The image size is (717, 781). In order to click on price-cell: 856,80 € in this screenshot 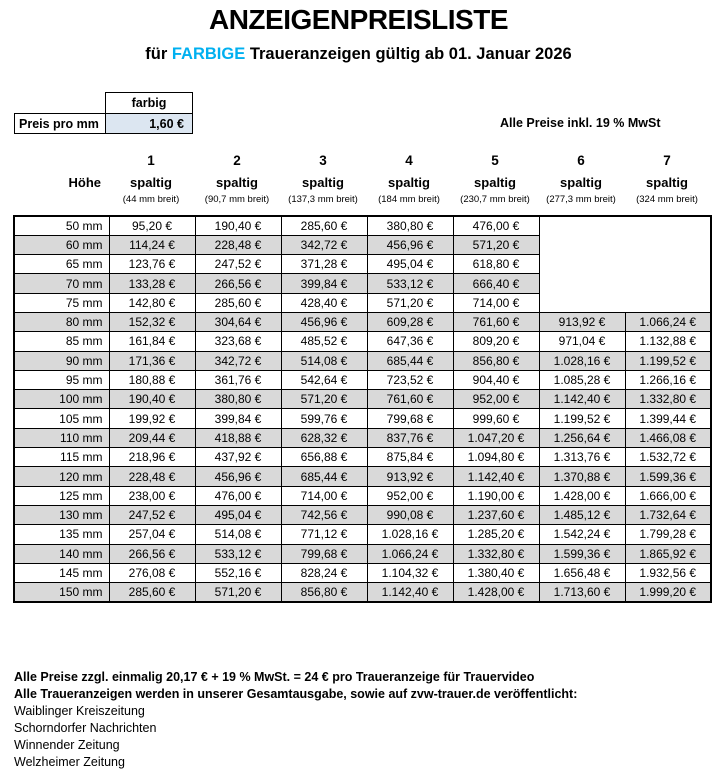, I will do `click(324, 592)`.